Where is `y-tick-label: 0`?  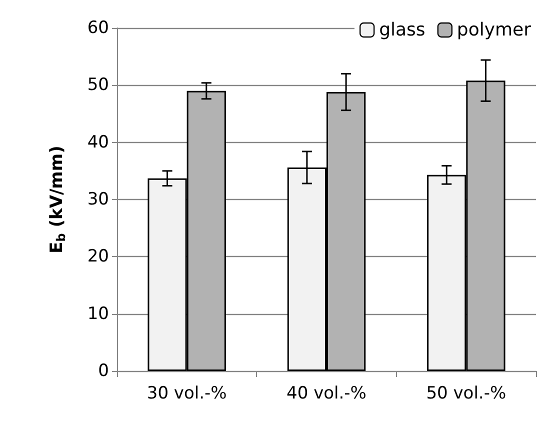
y-tick-label: 0 is located at coordinates (103, 371).